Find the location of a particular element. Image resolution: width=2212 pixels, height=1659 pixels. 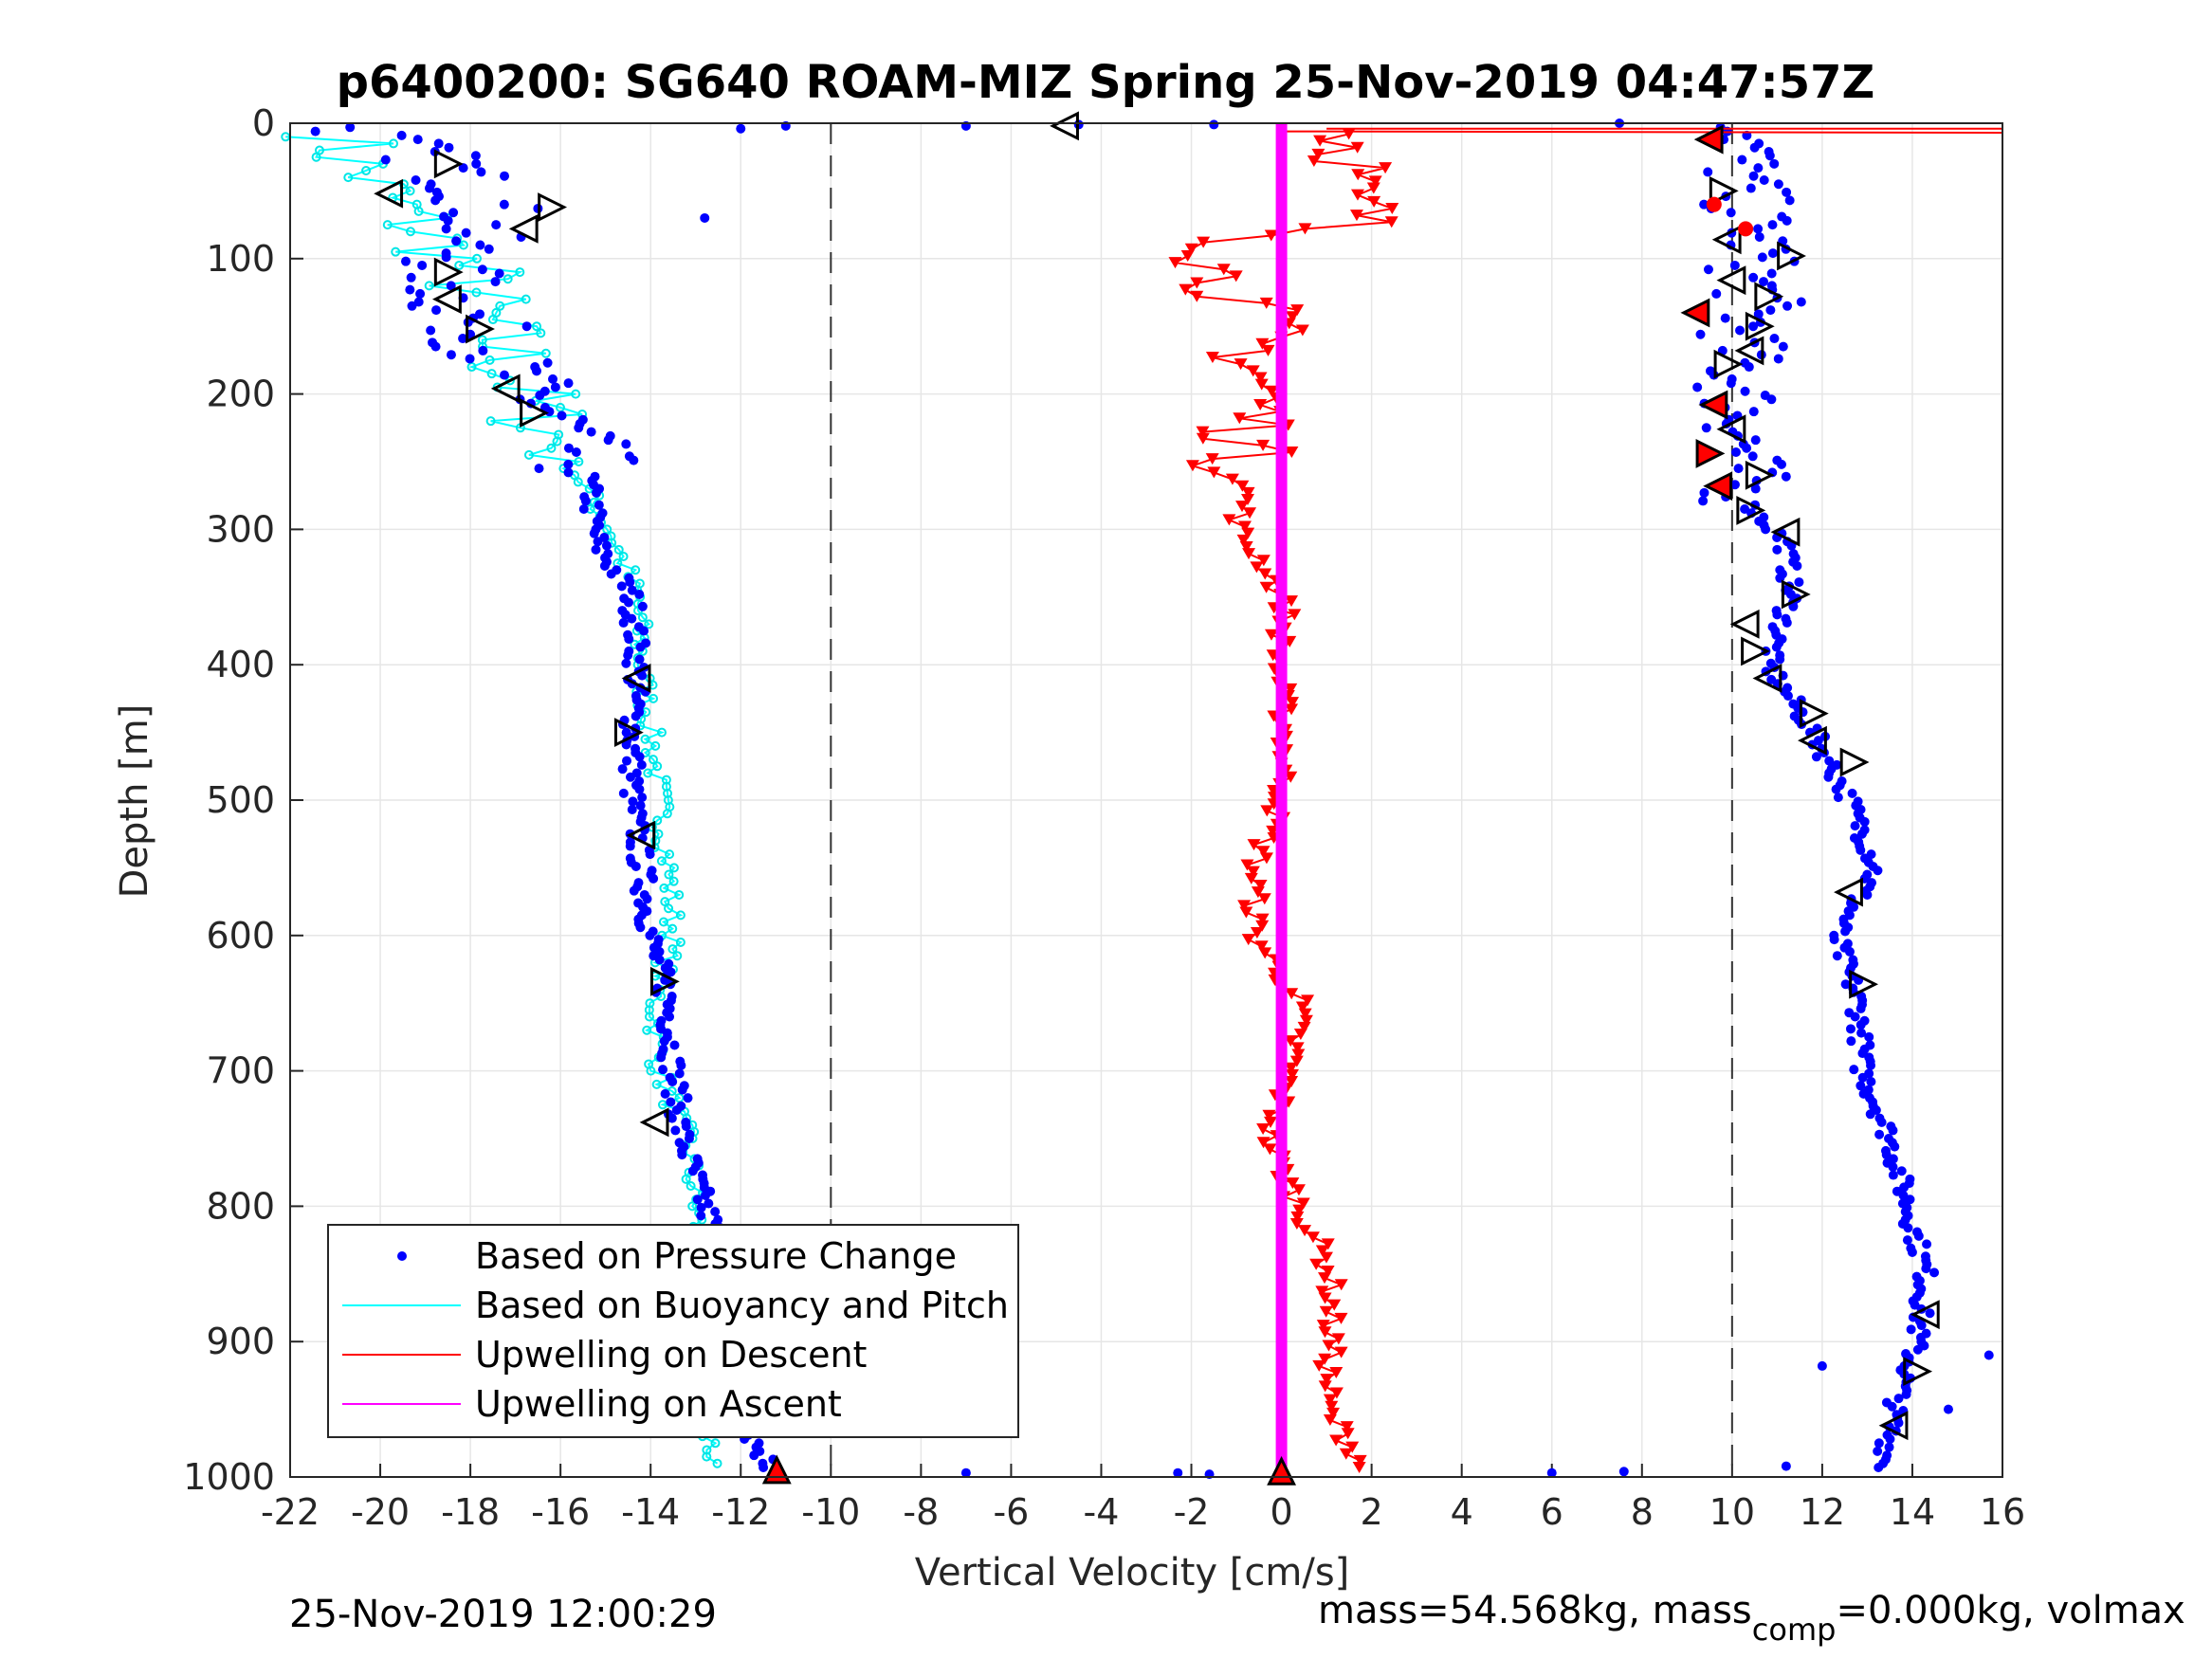

red-point is located at coordinates (1746, 229).